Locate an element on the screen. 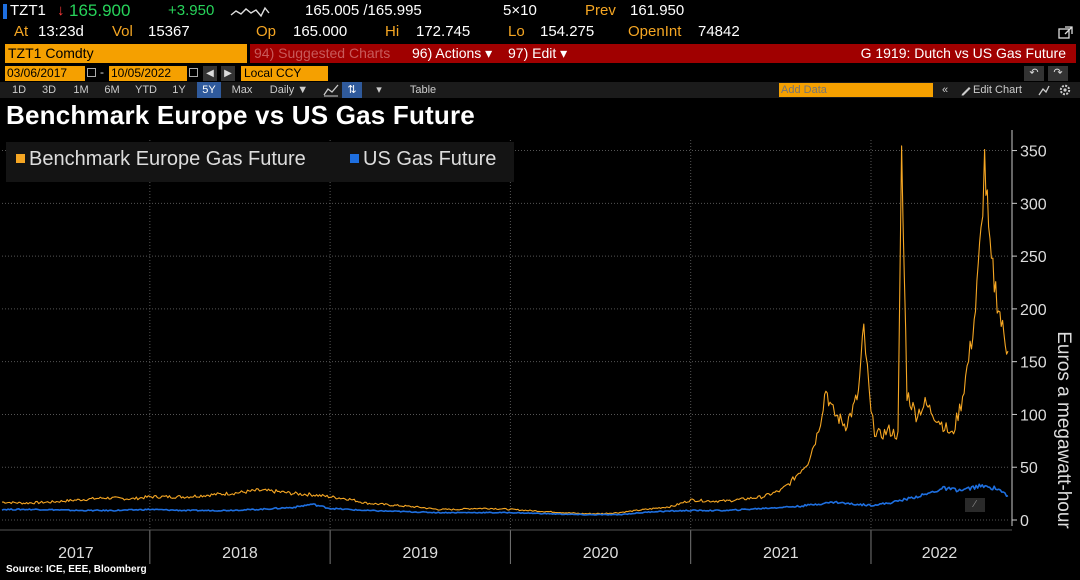  y-tick-label: 200 is located at coordinates (1033, 310).